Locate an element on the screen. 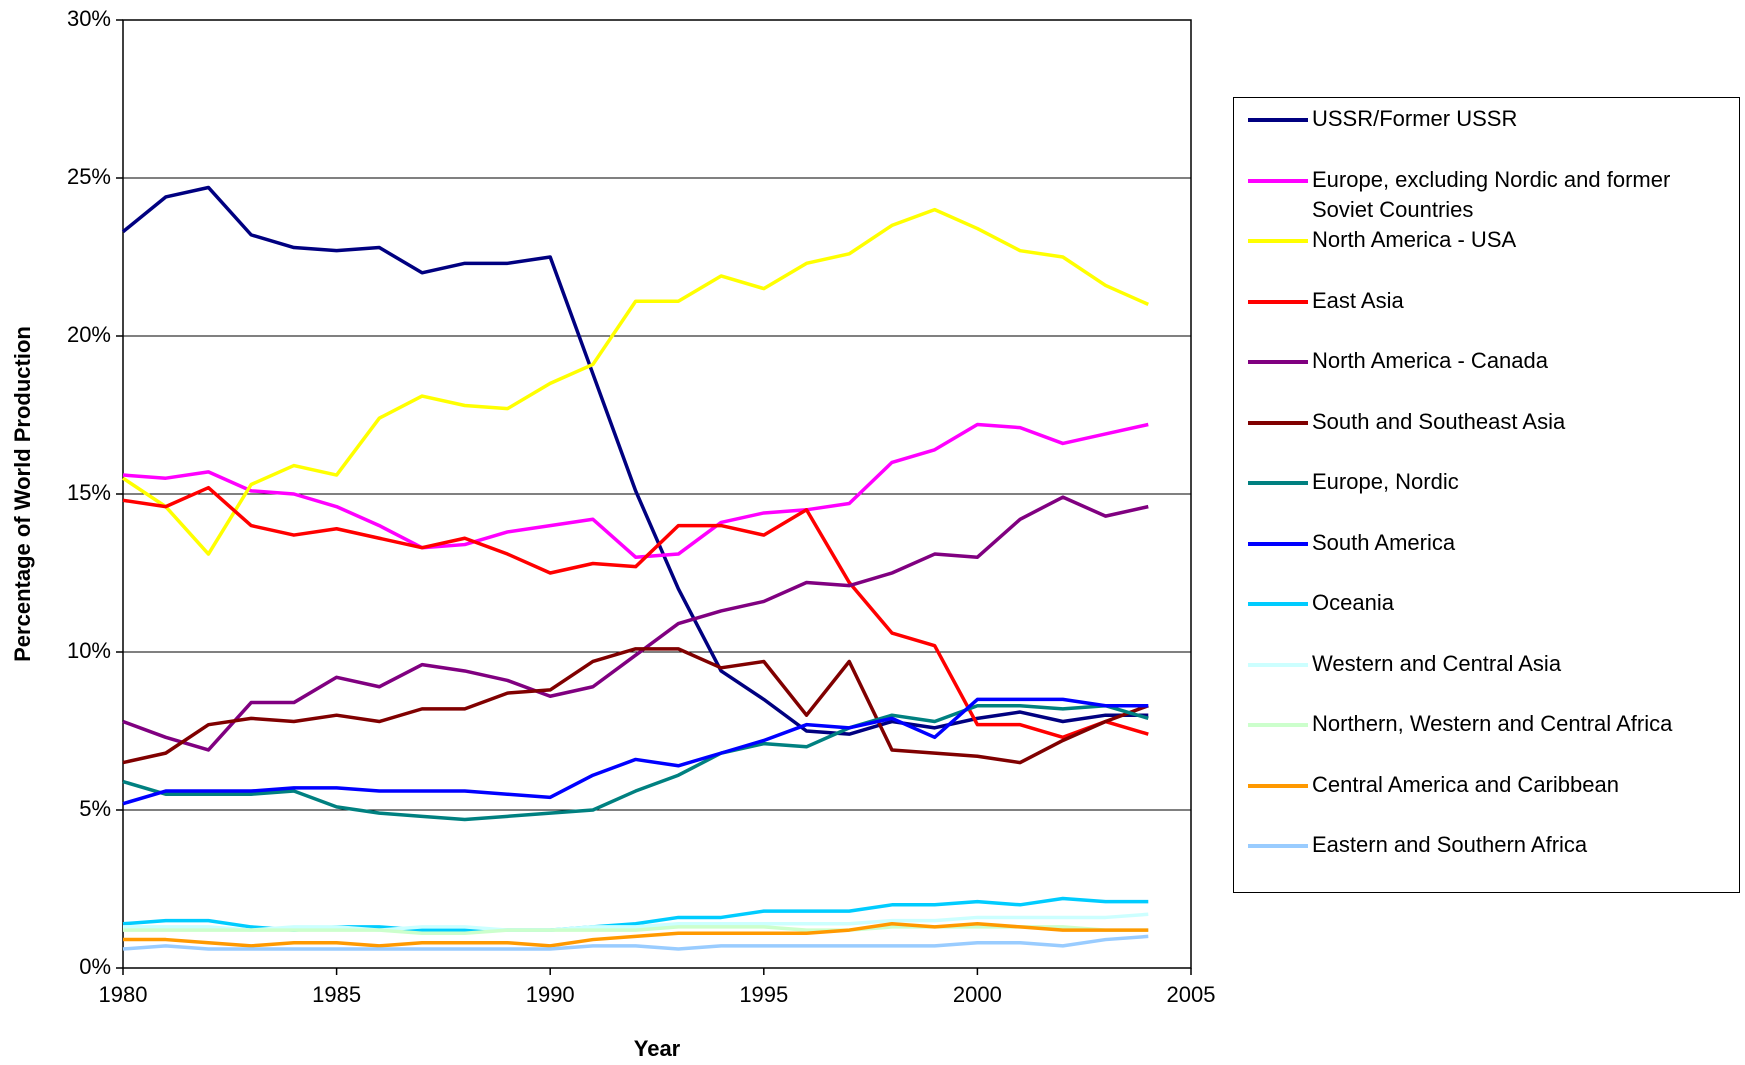 This screenshot has height=1065, width=1745. legend-entry: USSR/Former USSR is located at coordinates (1486, 134).